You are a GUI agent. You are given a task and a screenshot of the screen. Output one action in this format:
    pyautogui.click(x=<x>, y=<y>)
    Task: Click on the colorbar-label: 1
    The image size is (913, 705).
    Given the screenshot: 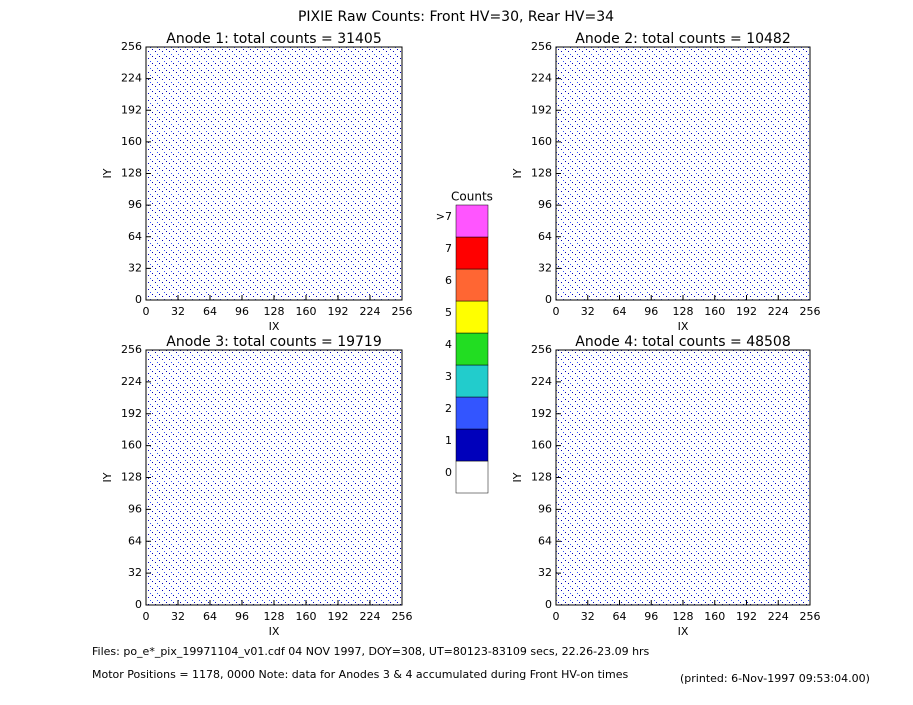 What is the action you would take?
    pyautogui.click(x=448, y=440)
    